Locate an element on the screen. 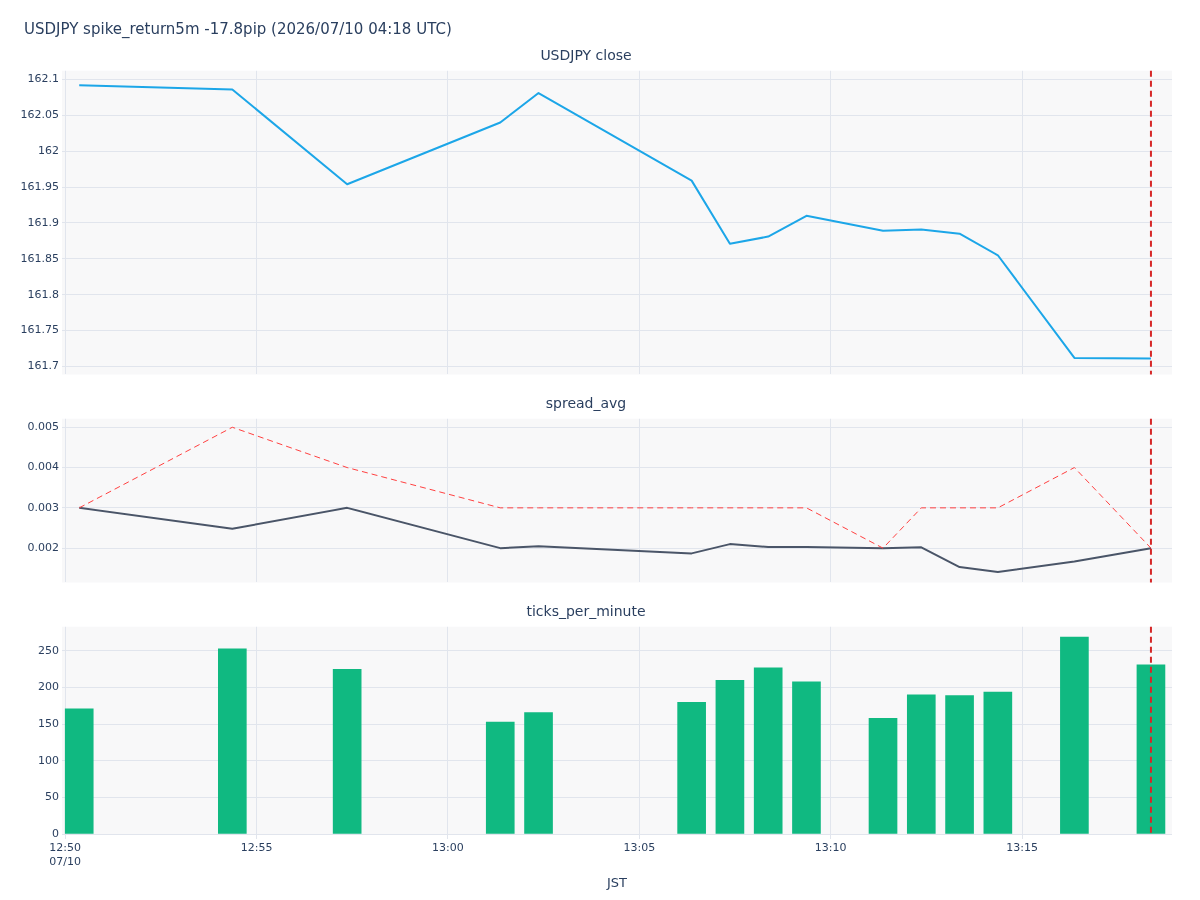  line-series is located at coordinates (615, 487).